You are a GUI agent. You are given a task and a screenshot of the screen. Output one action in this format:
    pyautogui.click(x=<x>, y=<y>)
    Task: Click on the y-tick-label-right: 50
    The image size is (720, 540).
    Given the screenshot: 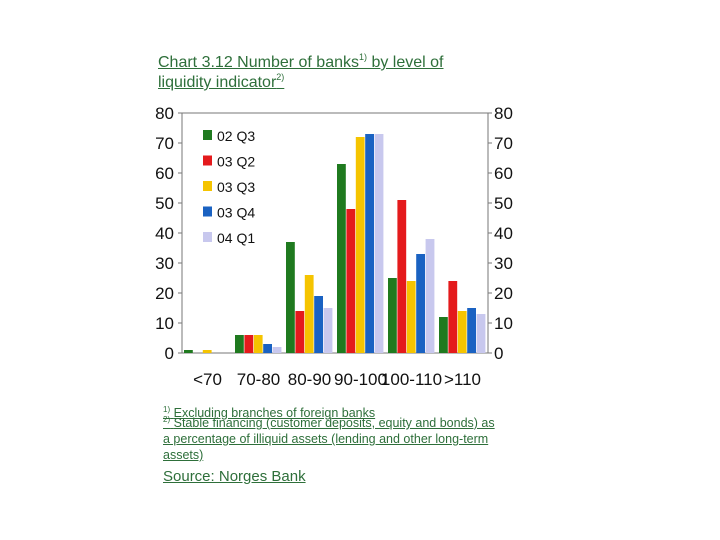 What is the action you would take?
    pyautogui.click(x=503, y=203)
    